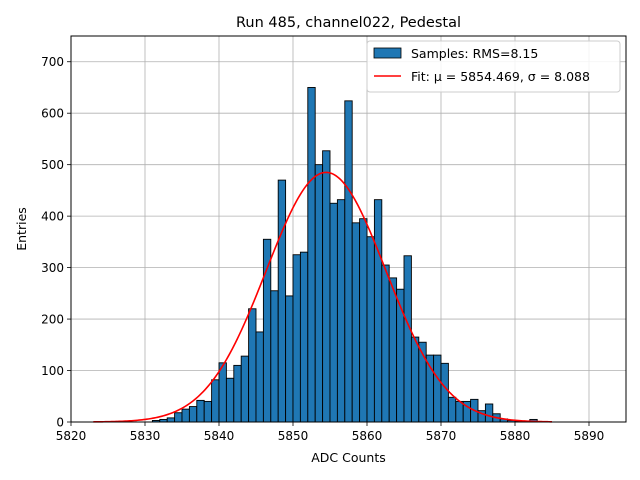  I want to click on x-tick-label: 5860, so click(367, 436).